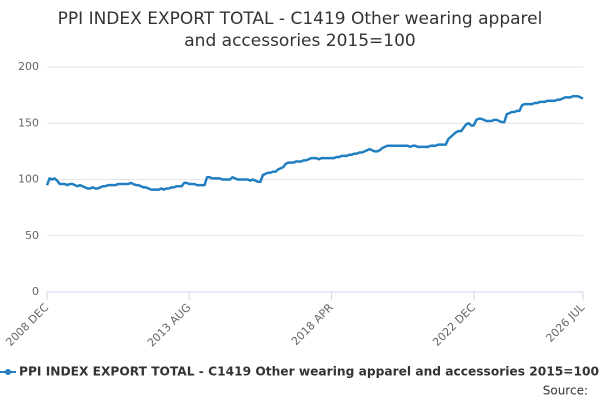 This screenshot has height=400, width=600. What do you see at coordinates (312, 324) in the screenshot?
I see `x-tick-label: 2018 APR` at bounding box center [312, 324].